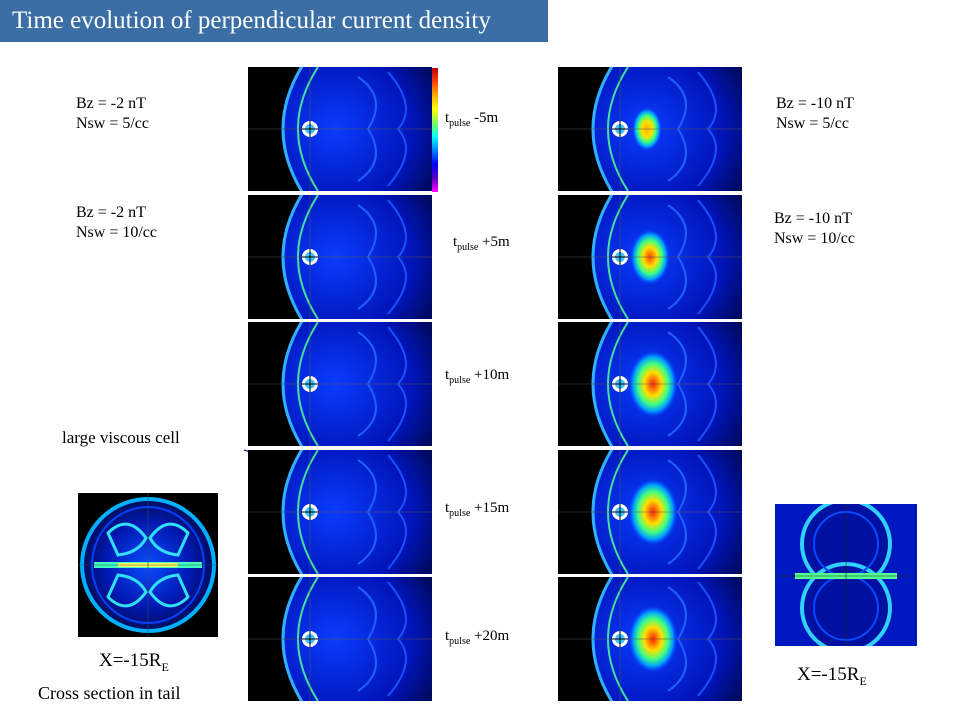 The width and height of the screenshot is (960, 720). What do you see at coordinates (472, 119) in the screenshot?
I see `time-label-1: tpulse -5m` at bounding box center [472, 119].